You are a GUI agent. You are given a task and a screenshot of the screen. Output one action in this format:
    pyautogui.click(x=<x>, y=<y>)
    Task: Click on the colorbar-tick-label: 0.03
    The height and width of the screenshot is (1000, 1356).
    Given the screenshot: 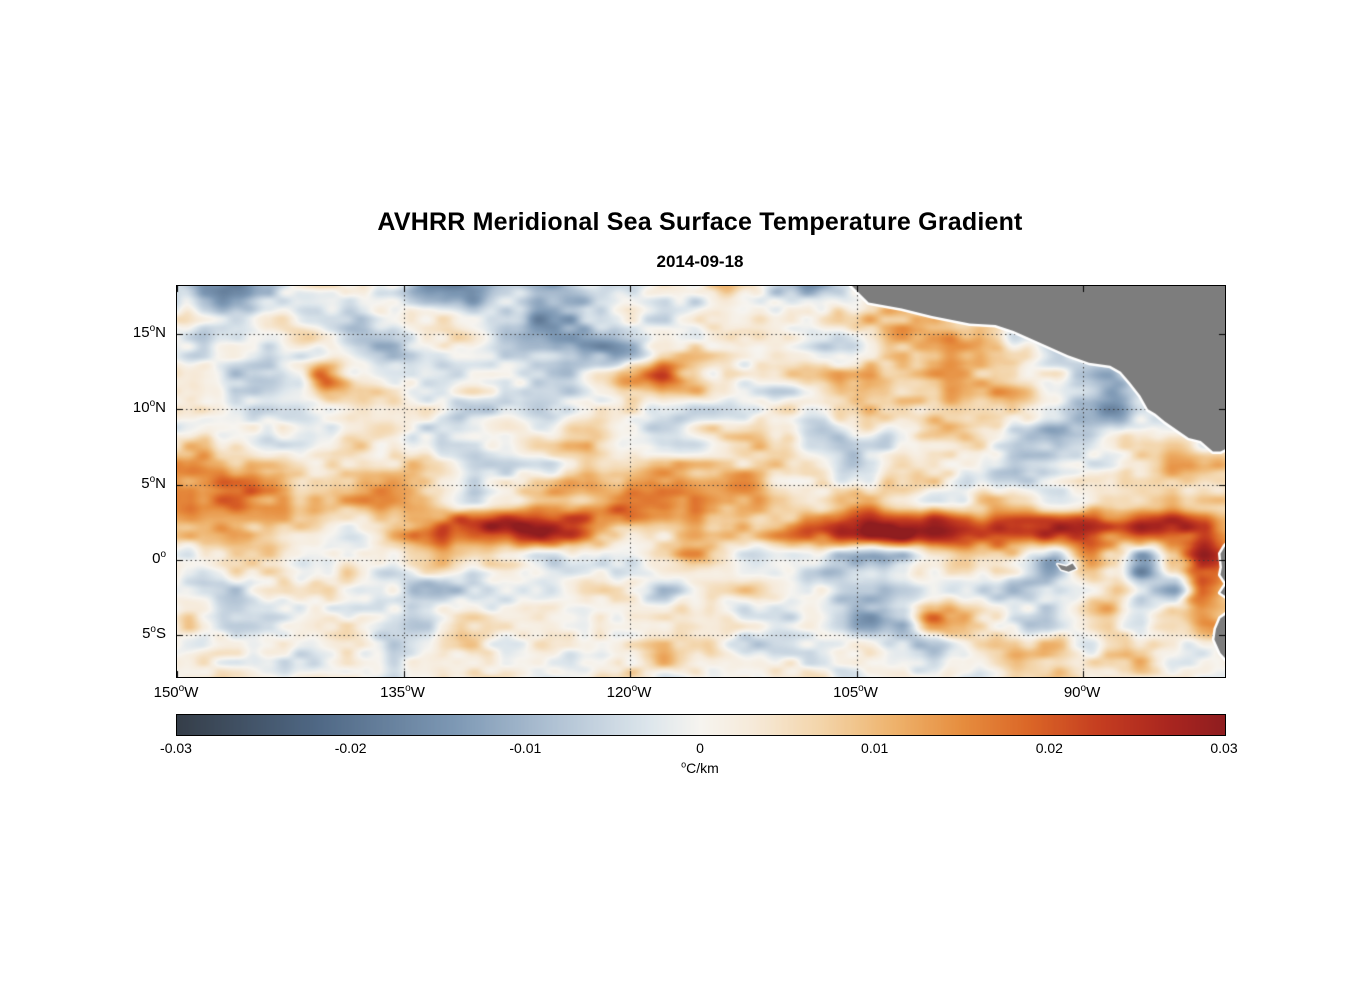 What is the action you would take?
    pyautogui.click(x=1224, y=748)
    